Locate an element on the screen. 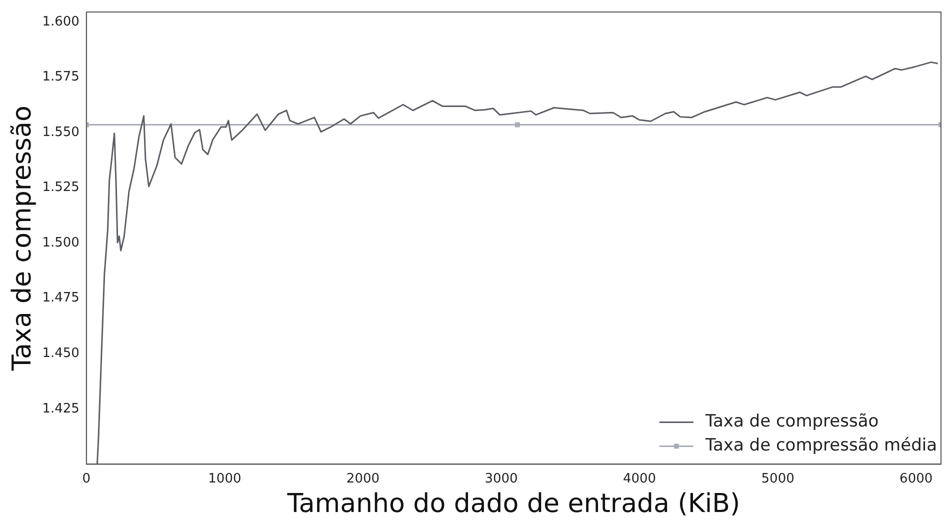 This screenshot has height=527, width=945. y-tick-label: 1.575 is located at coordinates (61, 77).